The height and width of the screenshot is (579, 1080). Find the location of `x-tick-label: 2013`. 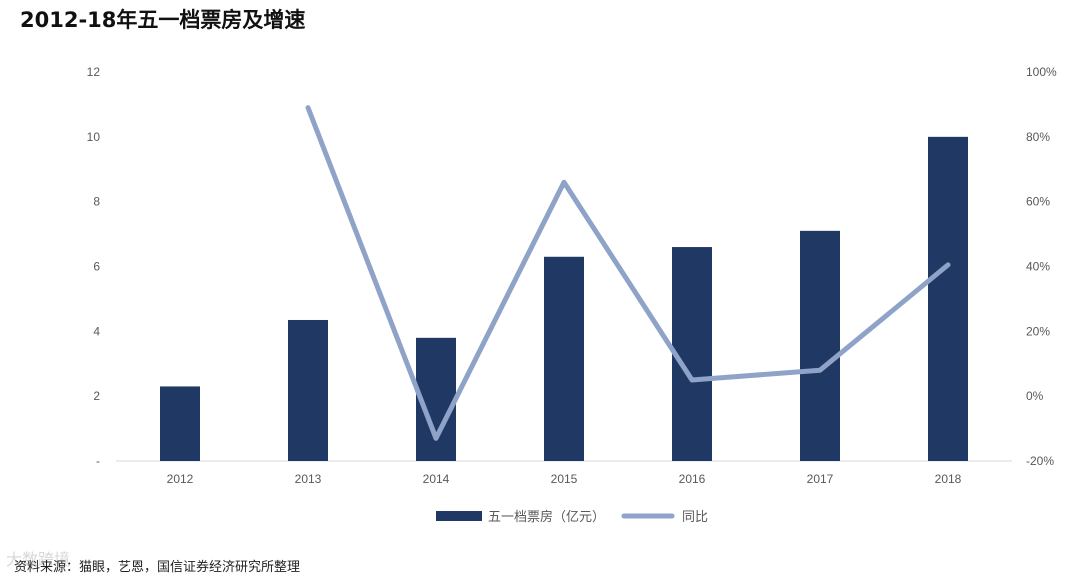

x-tick-label: 2013 is located at coordinates (308, 479).